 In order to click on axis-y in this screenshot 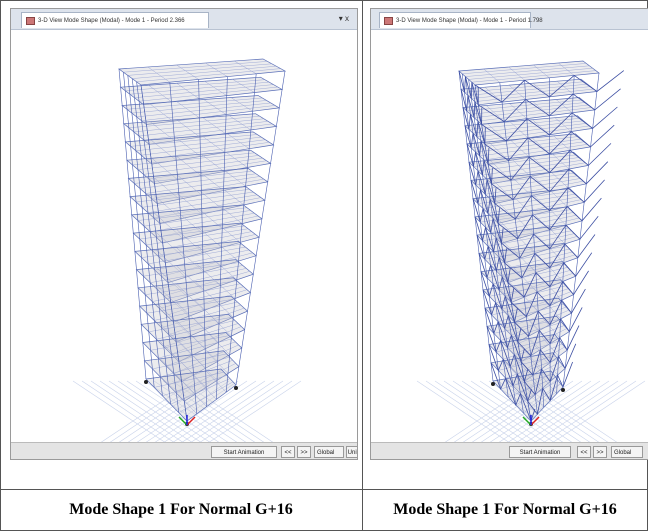, I will do `click(527, 421)`.